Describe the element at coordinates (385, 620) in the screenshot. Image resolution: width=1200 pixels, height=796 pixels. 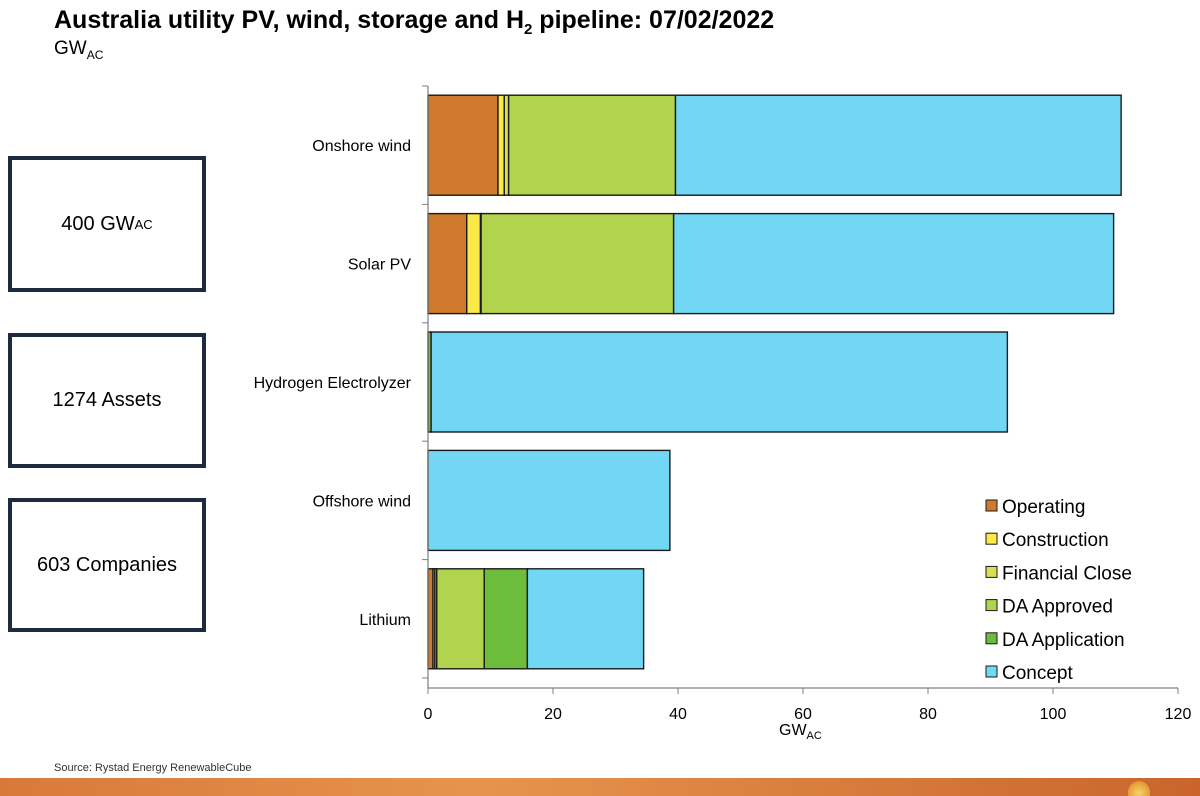
I see `category-label: Lithium` at that location.